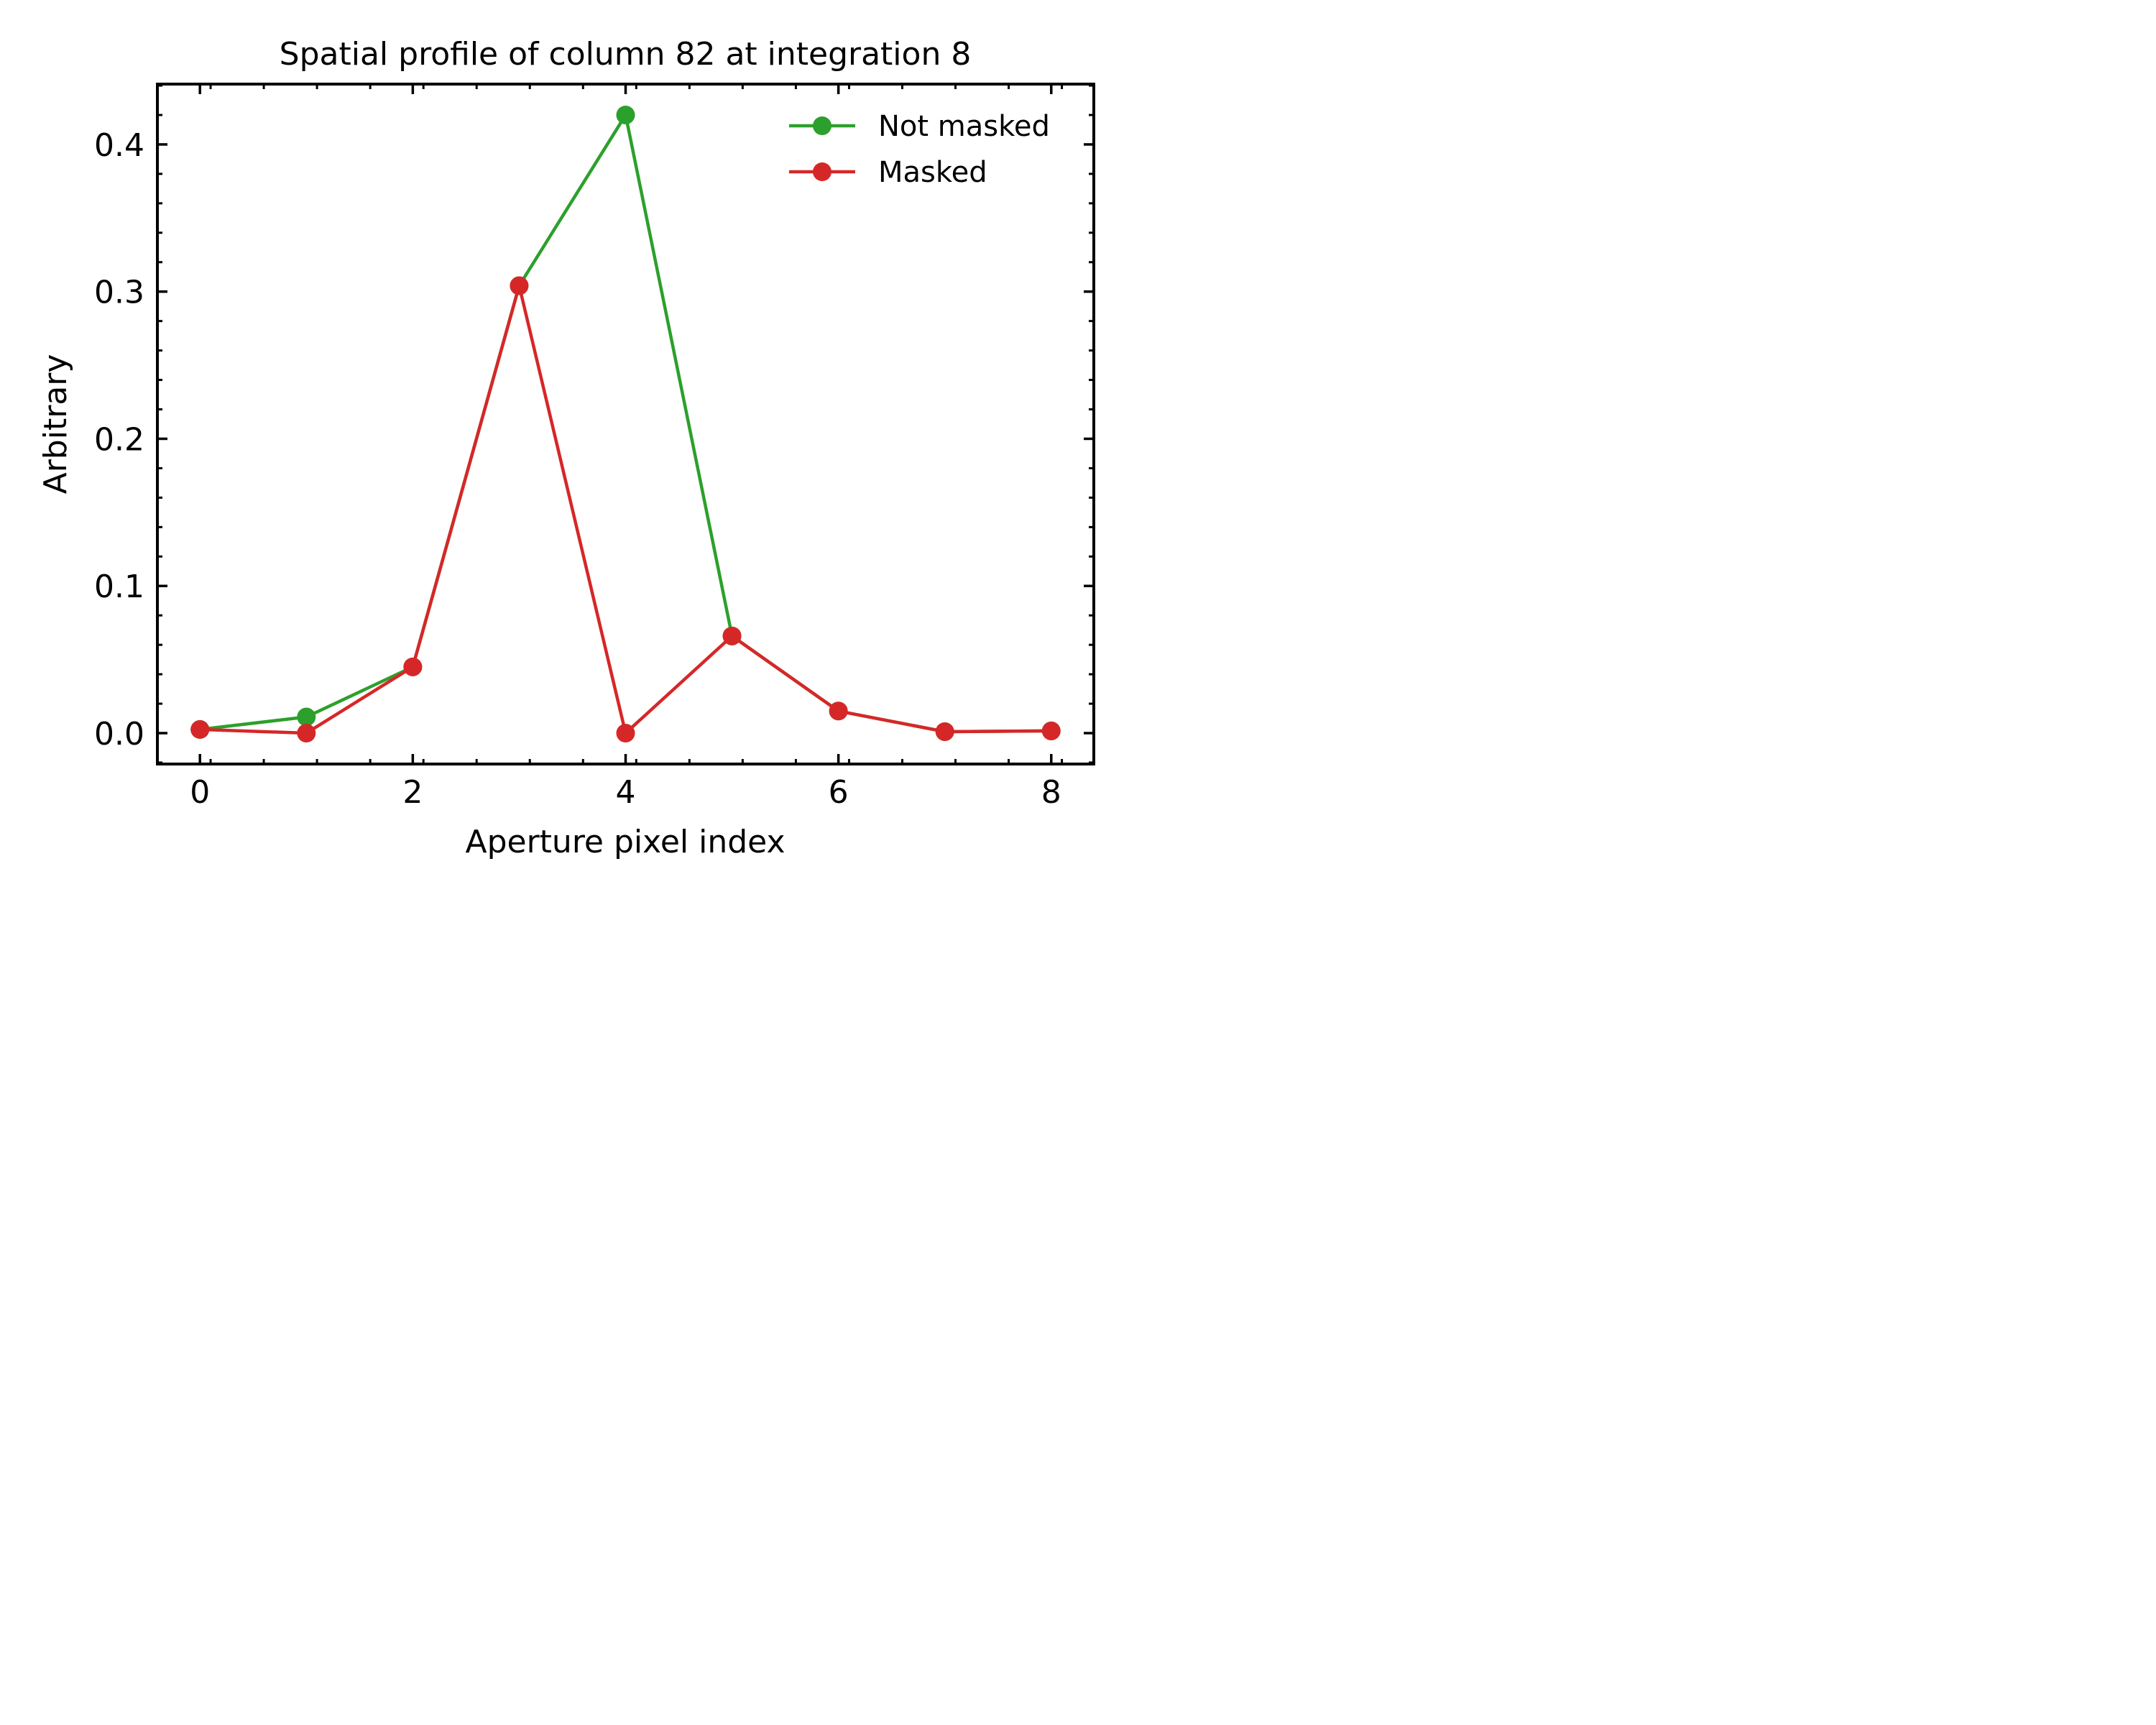  I want to click on series-masked, so click(625, 509).